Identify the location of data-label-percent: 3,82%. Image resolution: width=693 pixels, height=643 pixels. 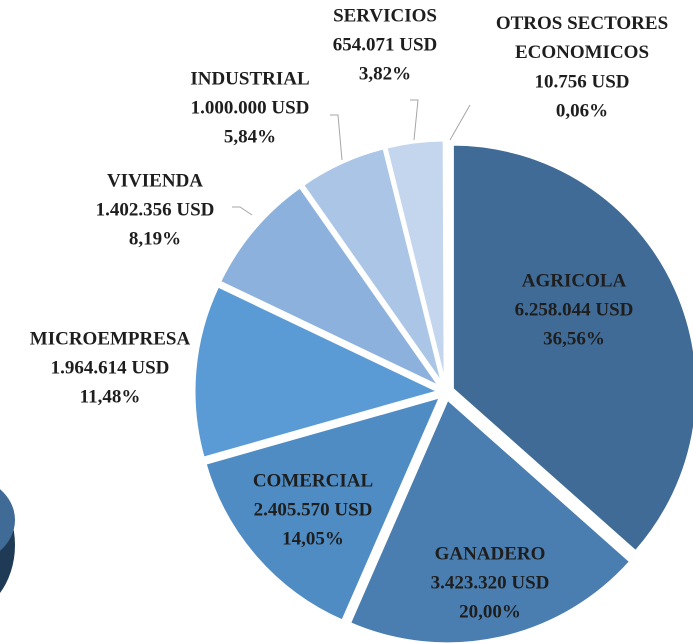
(385, 73).